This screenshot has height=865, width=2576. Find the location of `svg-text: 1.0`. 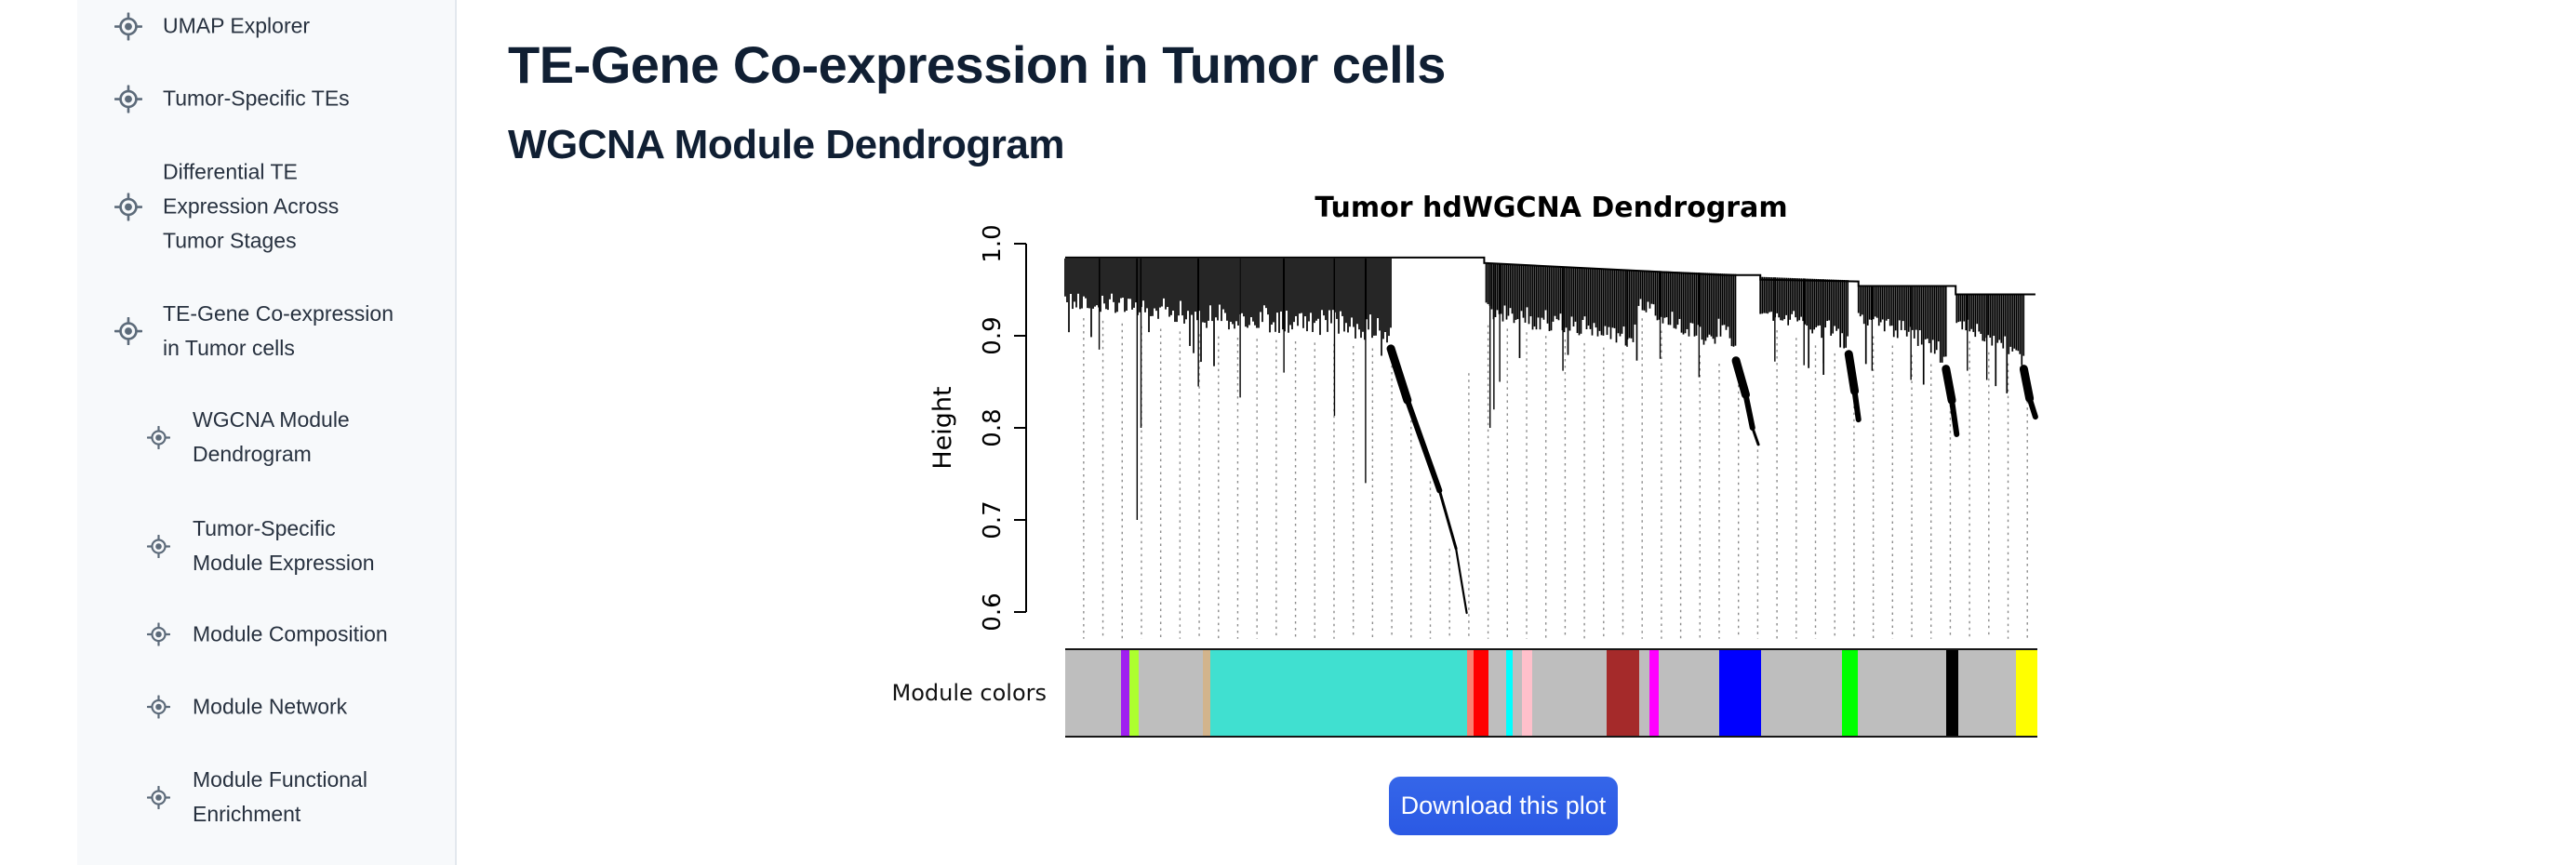

svg-text: 1.0 is located at coordinates (993, 243).